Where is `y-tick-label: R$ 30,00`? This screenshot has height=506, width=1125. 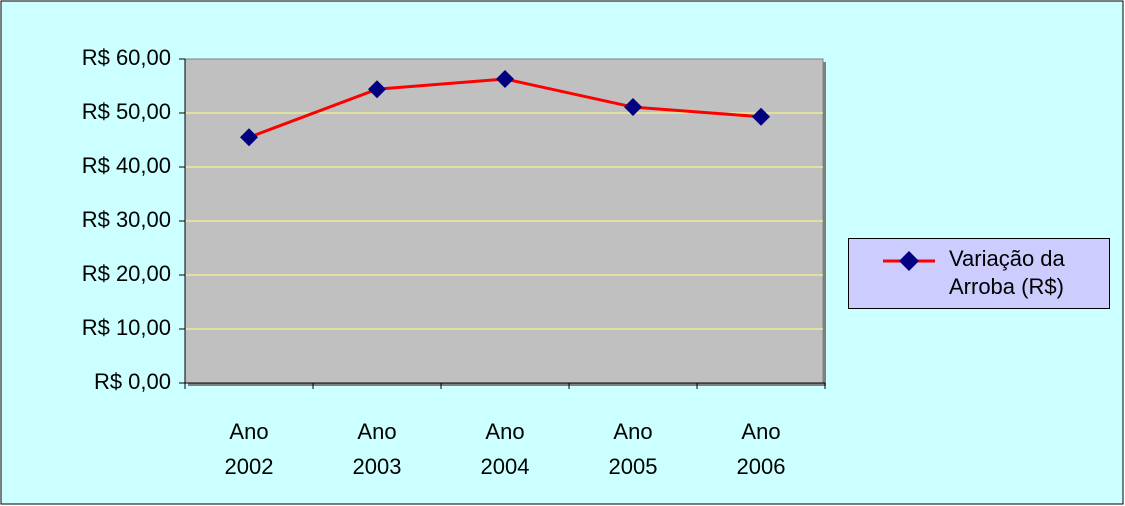 y-tick-label: R$ 30,00 is located at coordinates (126, 219).